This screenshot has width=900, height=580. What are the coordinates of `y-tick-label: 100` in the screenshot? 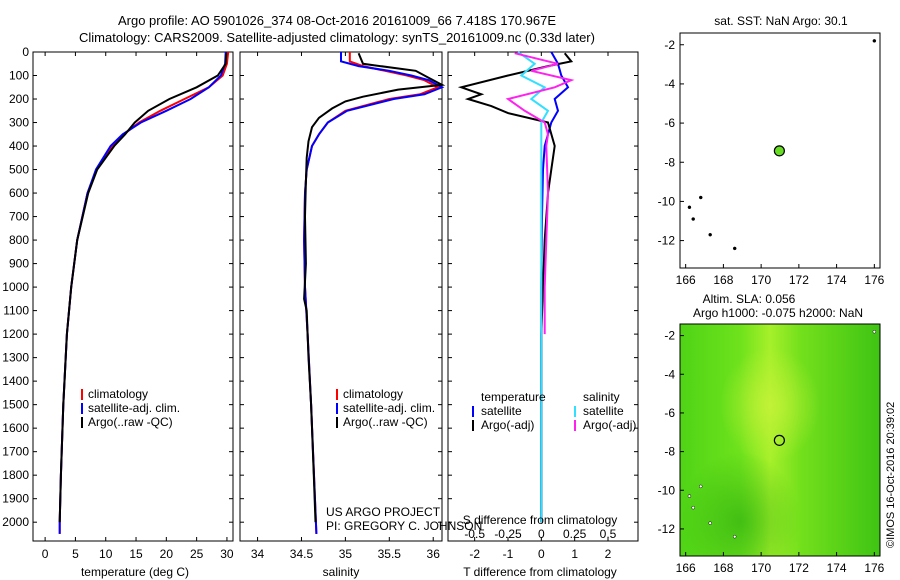 It's located at (19, 76).